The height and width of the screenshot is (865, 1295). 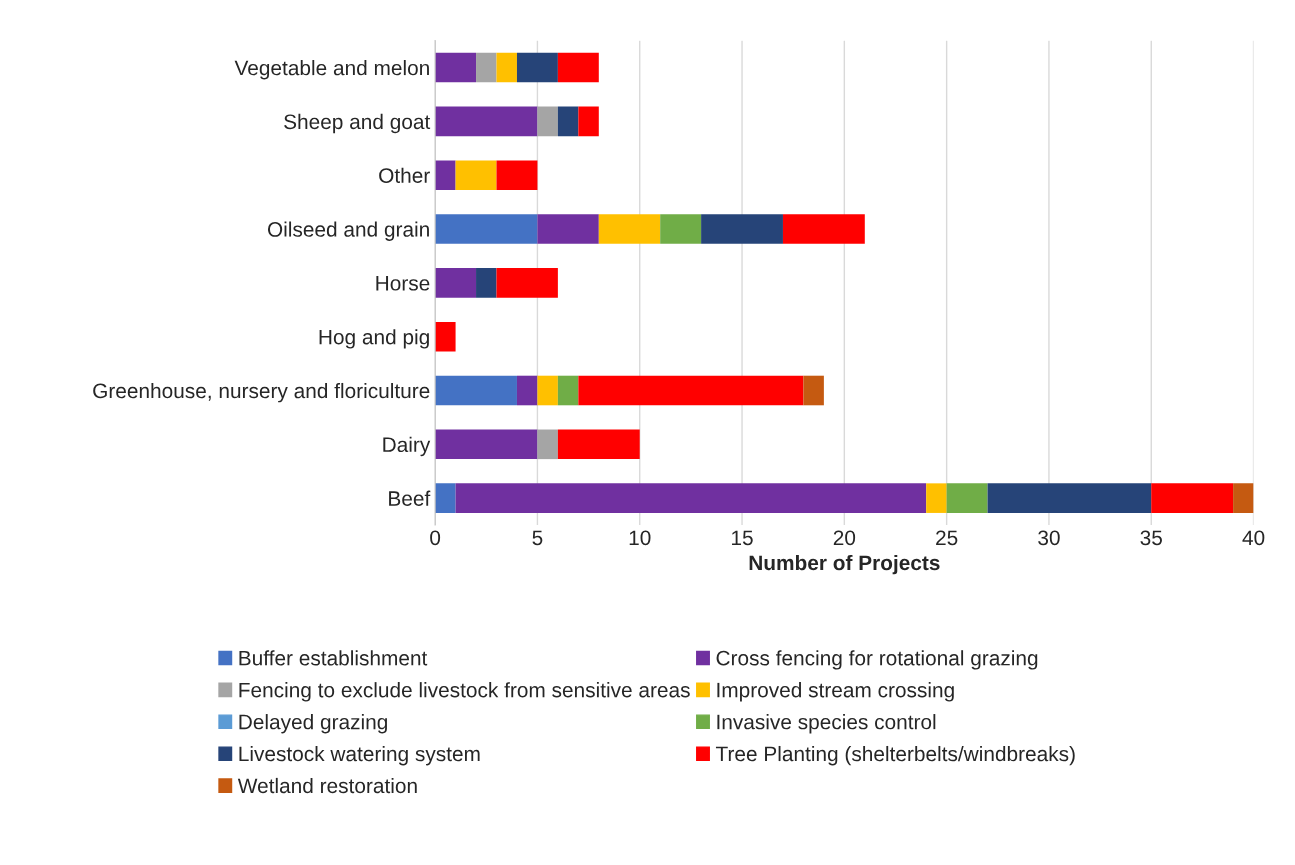 I want to click on y-tick-label: Sheep and goat, so click(x=357, y=123).